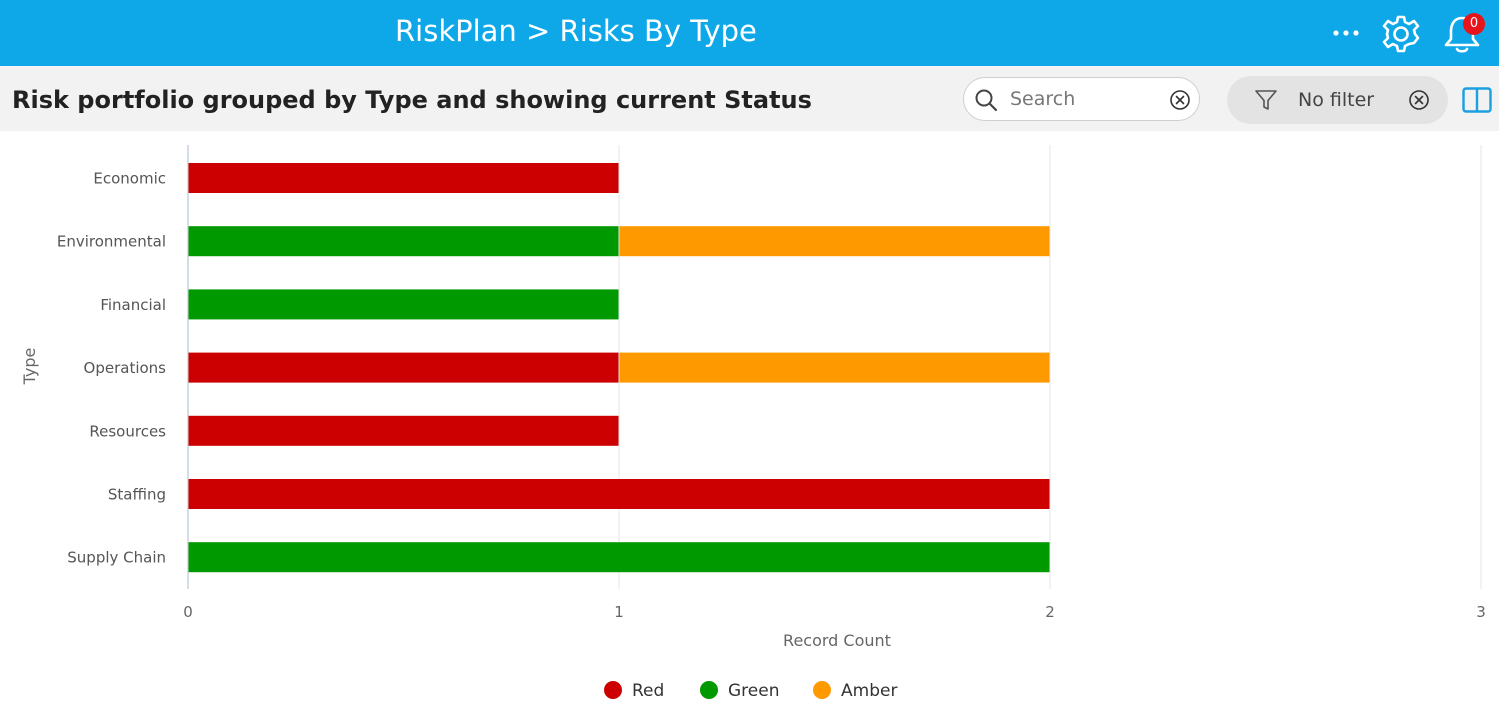 Image resolution: width=1499 pixels, height=728 pixels. Describe the element at coordinates (116, 558) in the screenshot. I see `y-tick-label: Supply Chain` at that location.